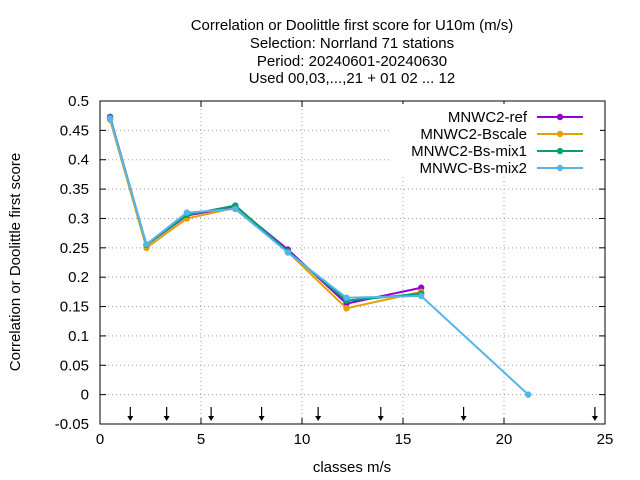 This screenshot has height=480, width=640. What do you see at coordinates (473, 168) in the screenshot?
I see `legend-label: MNWC-Bs-mix2` at bounding box center [473, 168].